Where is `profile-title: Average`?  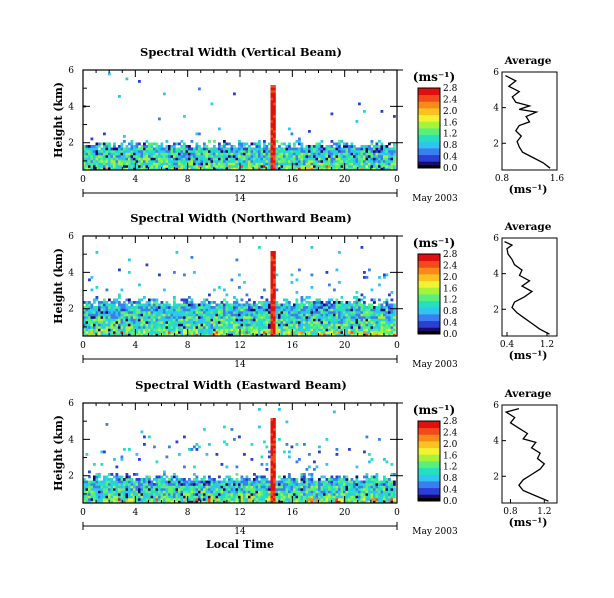 profile-title: Average is located at coordinates (528, 227).